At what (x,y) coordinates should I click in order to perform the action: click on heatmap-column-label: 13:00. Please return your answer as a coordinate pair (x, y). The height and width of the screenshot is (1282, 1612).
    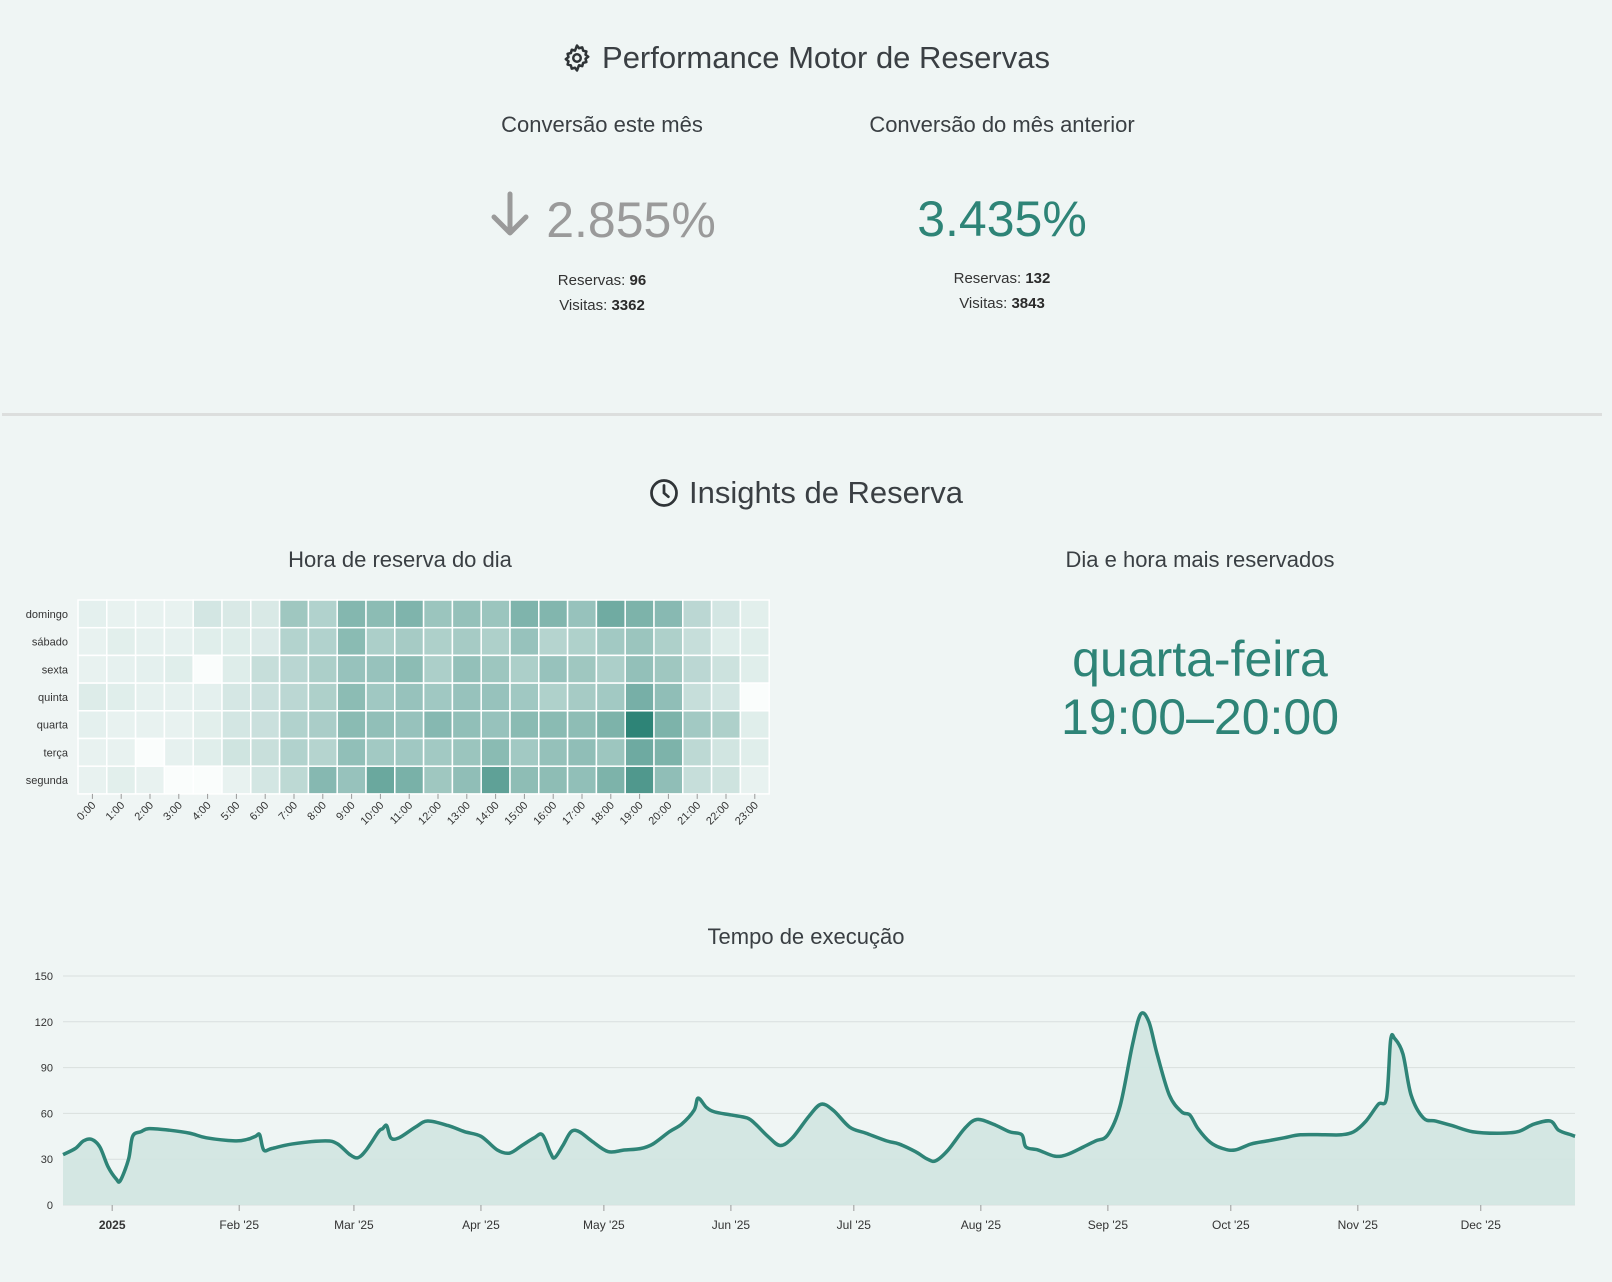
    Looking at the image, I should click on (459, 814).